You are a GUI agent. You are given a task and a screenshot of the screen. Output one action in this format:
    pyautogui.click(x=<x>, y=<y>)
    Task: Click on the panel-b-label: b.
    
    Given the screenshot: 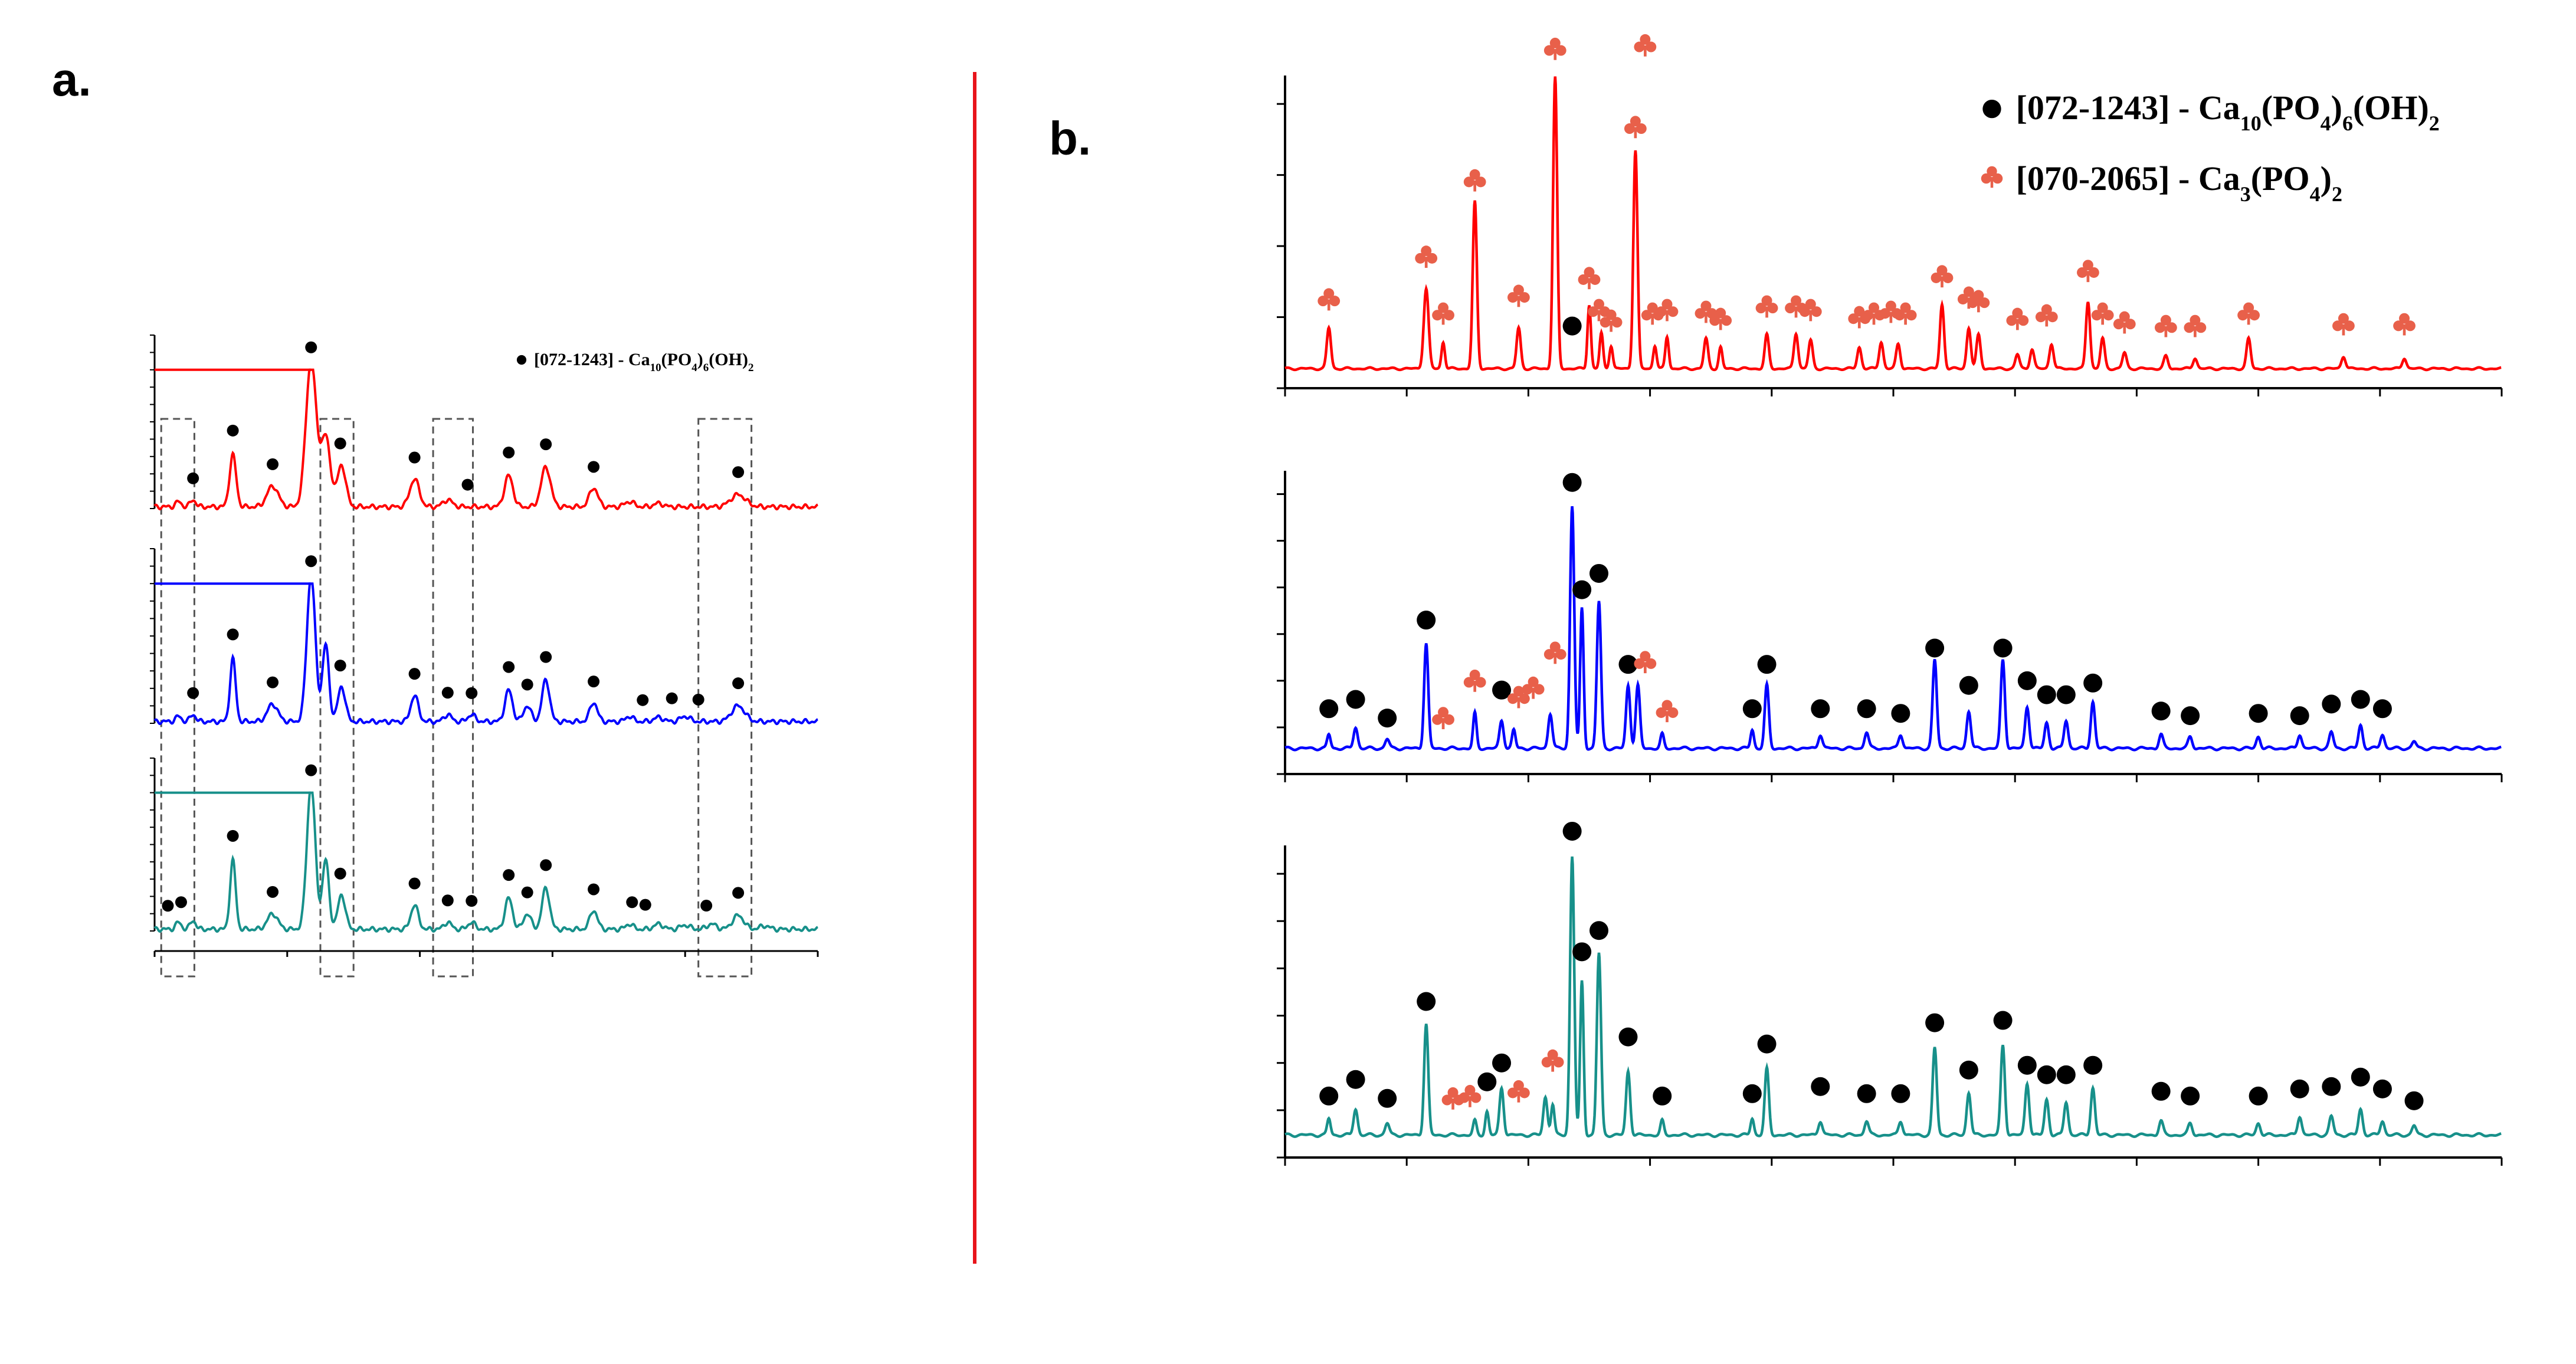 What is the action you would take?
    pyautogui.click(x=1070, y=139)
    